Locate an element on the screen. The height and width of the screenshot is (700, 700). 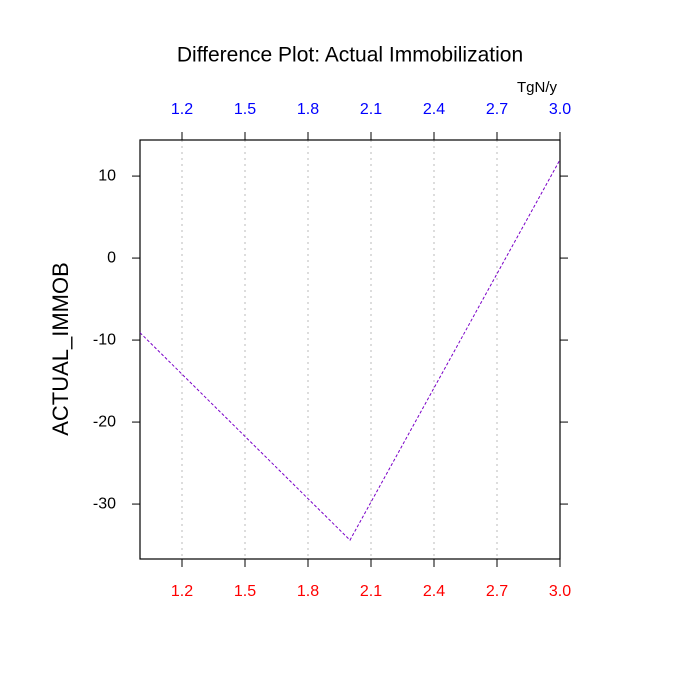
x2-tick-label: 1.5 is located at coordinates (245, 109).